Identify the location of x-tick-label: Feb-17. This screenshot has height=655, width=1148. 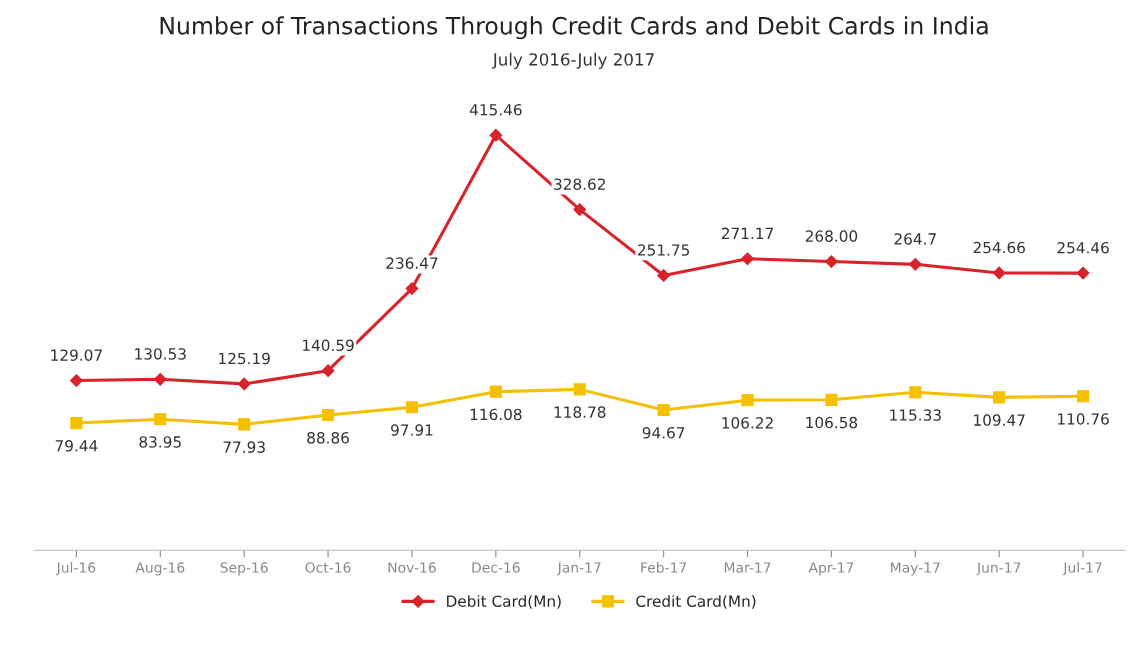
(664, 567).